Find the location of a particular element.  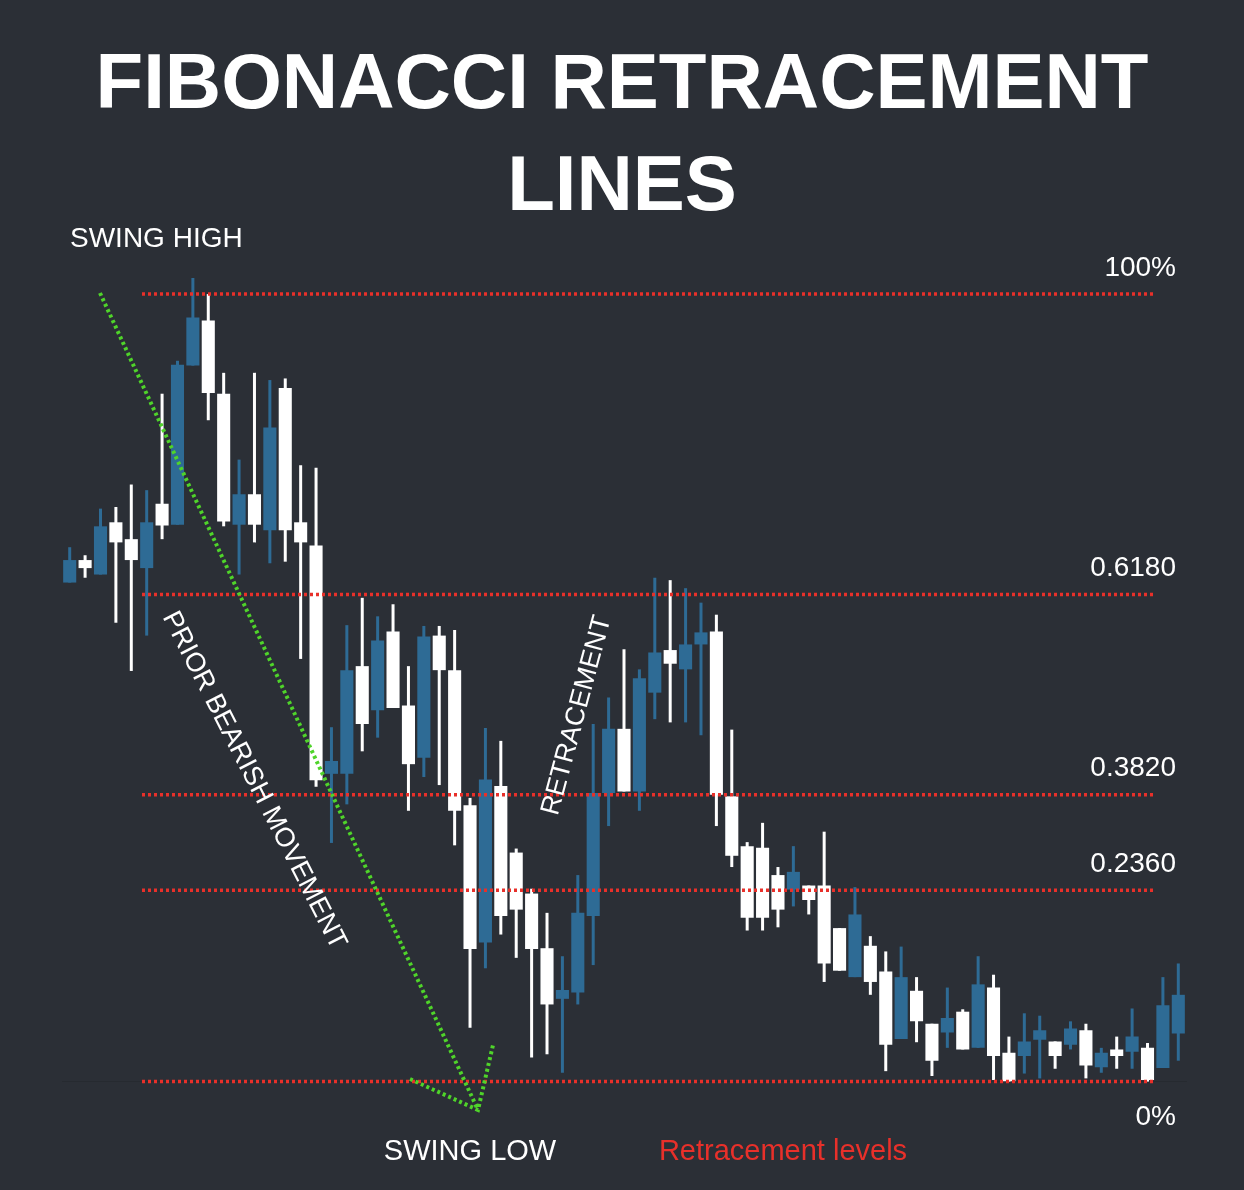

annotation: 0.6180 is located at coordinates (1133, 567).